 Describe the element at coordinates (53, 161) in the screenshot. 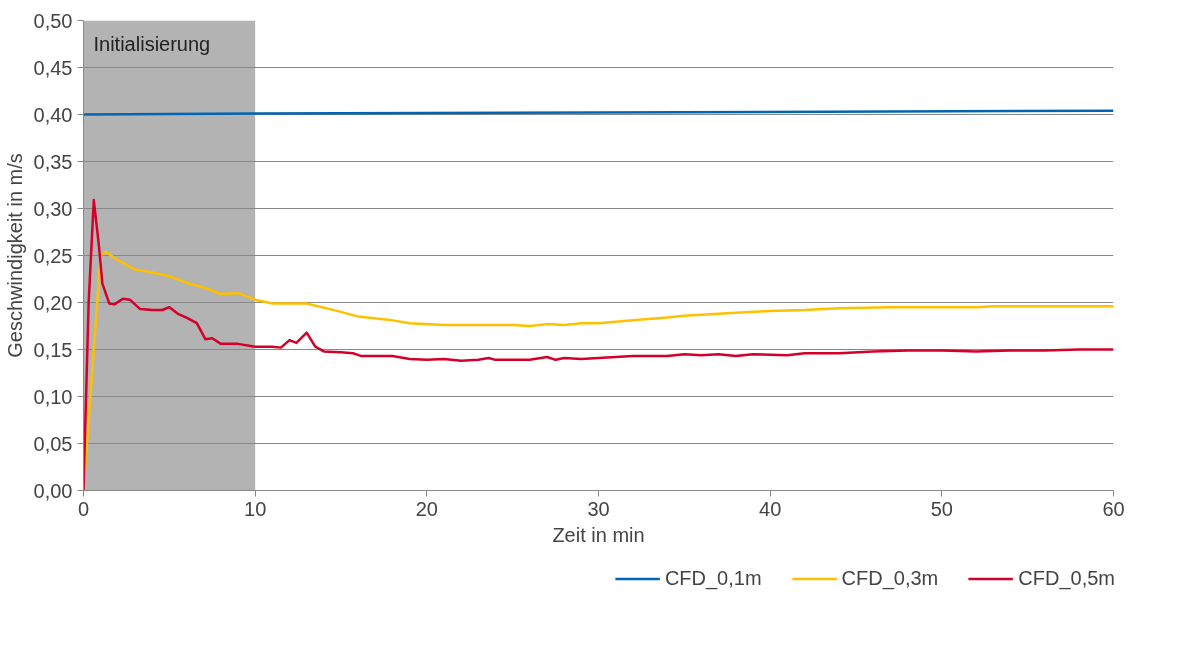

I see `y-tick-label: 0,35` at that location.